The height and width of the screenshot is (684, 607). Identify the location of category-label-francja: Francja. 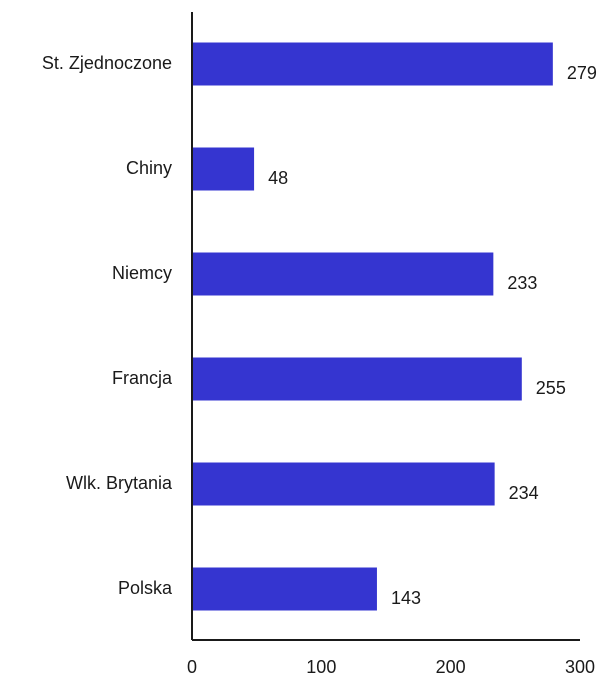
(142, 378).